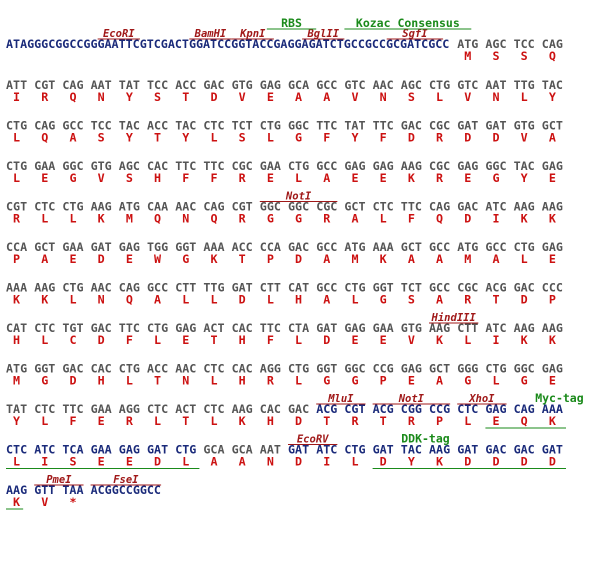 The width and height of the screenshot is (600, 575). What do you see at coordinates (72, 502) in the screenshot?
I see `amino-acid: *` at bounding box center [72, 502].